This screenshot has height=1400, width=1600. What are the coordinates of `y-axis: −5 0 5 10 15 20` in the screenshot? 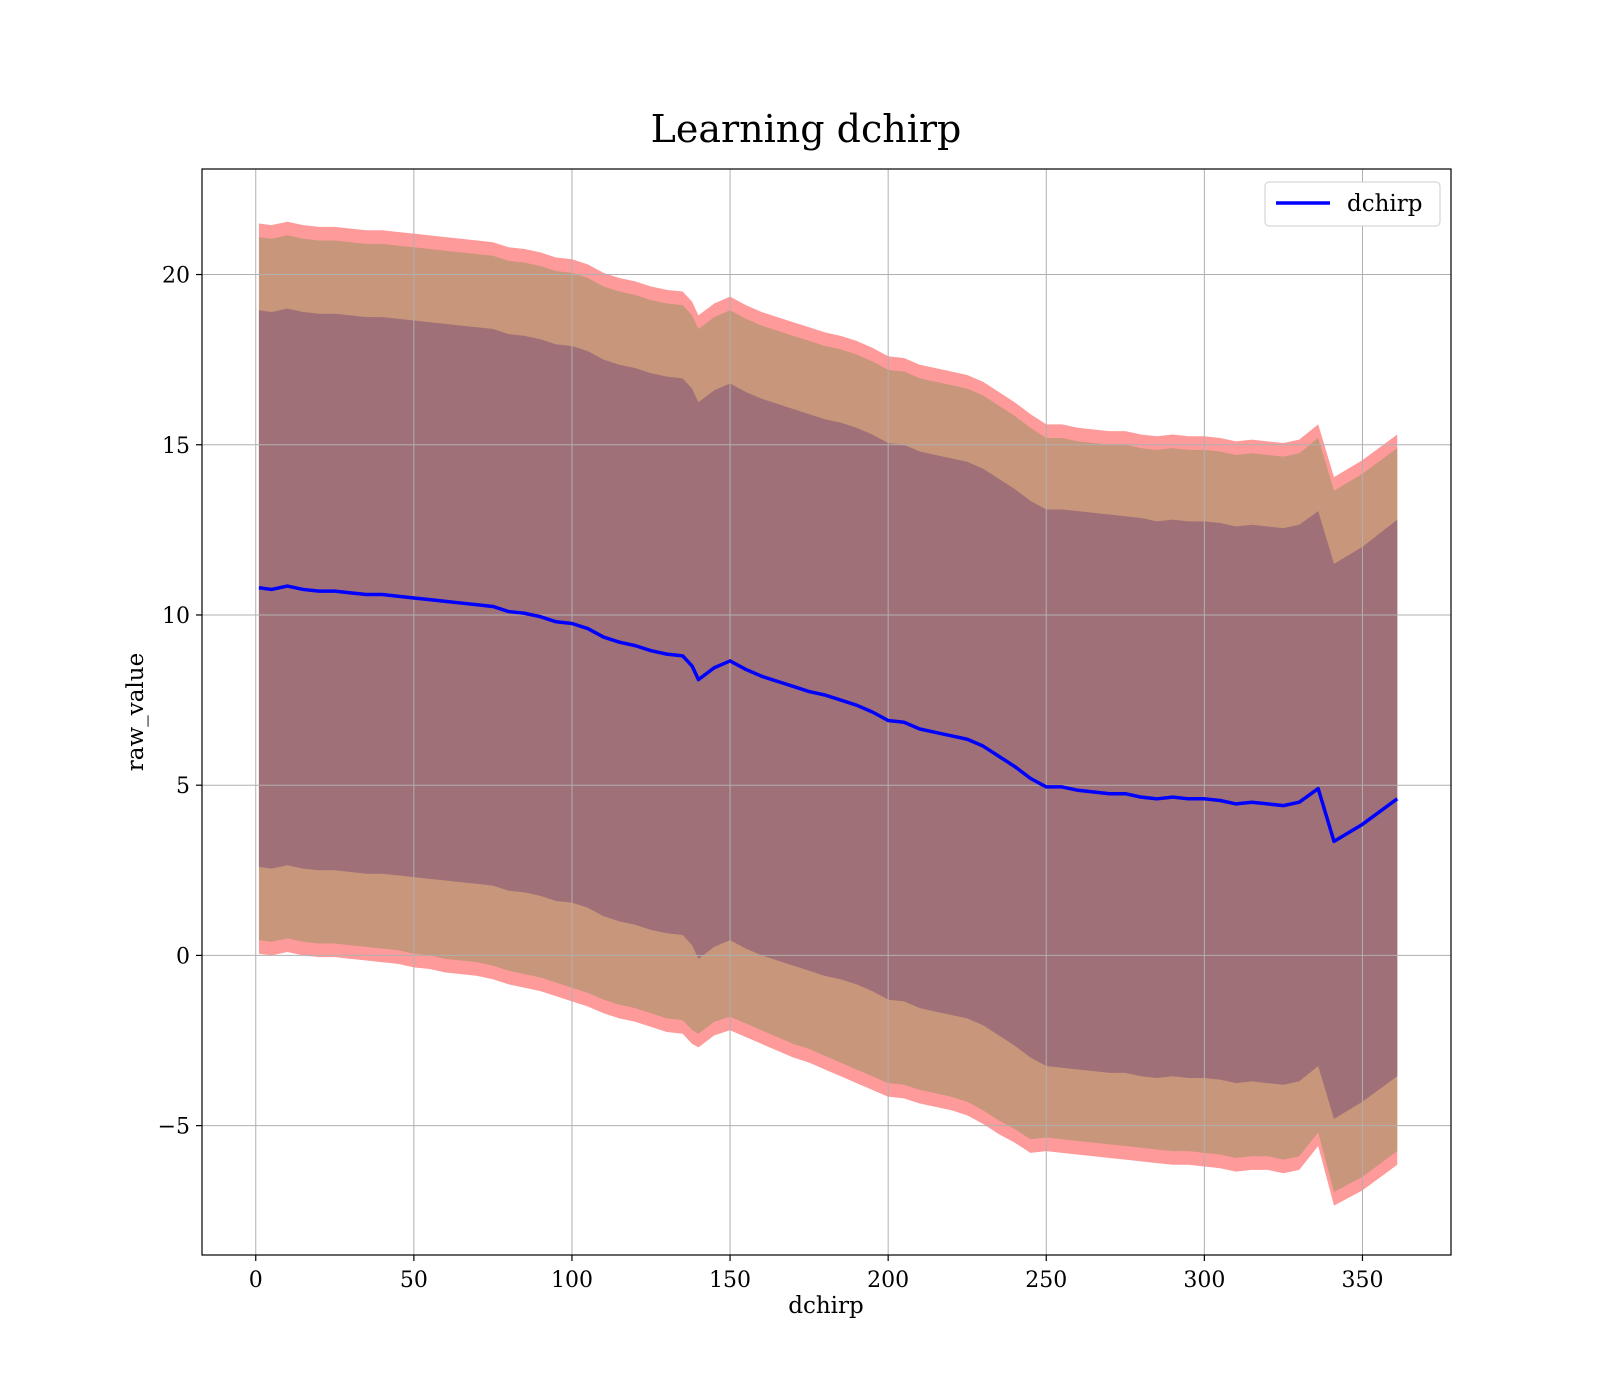 It's located at (180, 702).